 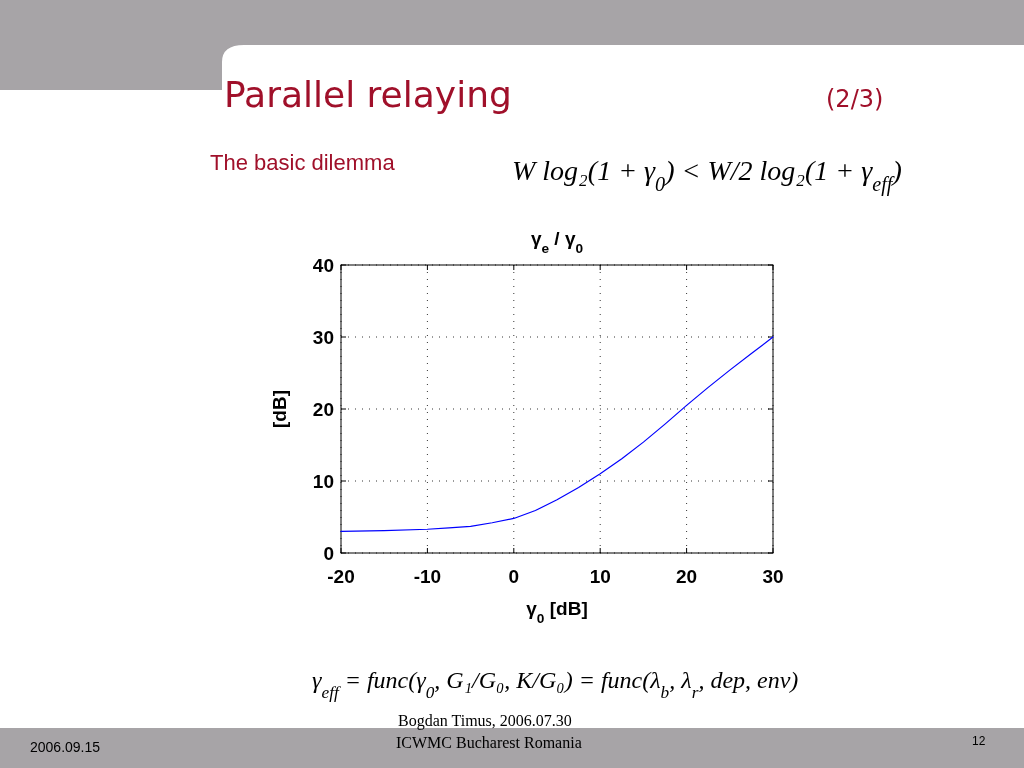 What do you see at coordinates (707, 175) in the screenshot?
I see `text: W log₂(1 + γ$_{0}$) < W/2 log₂(1 + γ$_{eff}$)` at bounding box center [707, 175].